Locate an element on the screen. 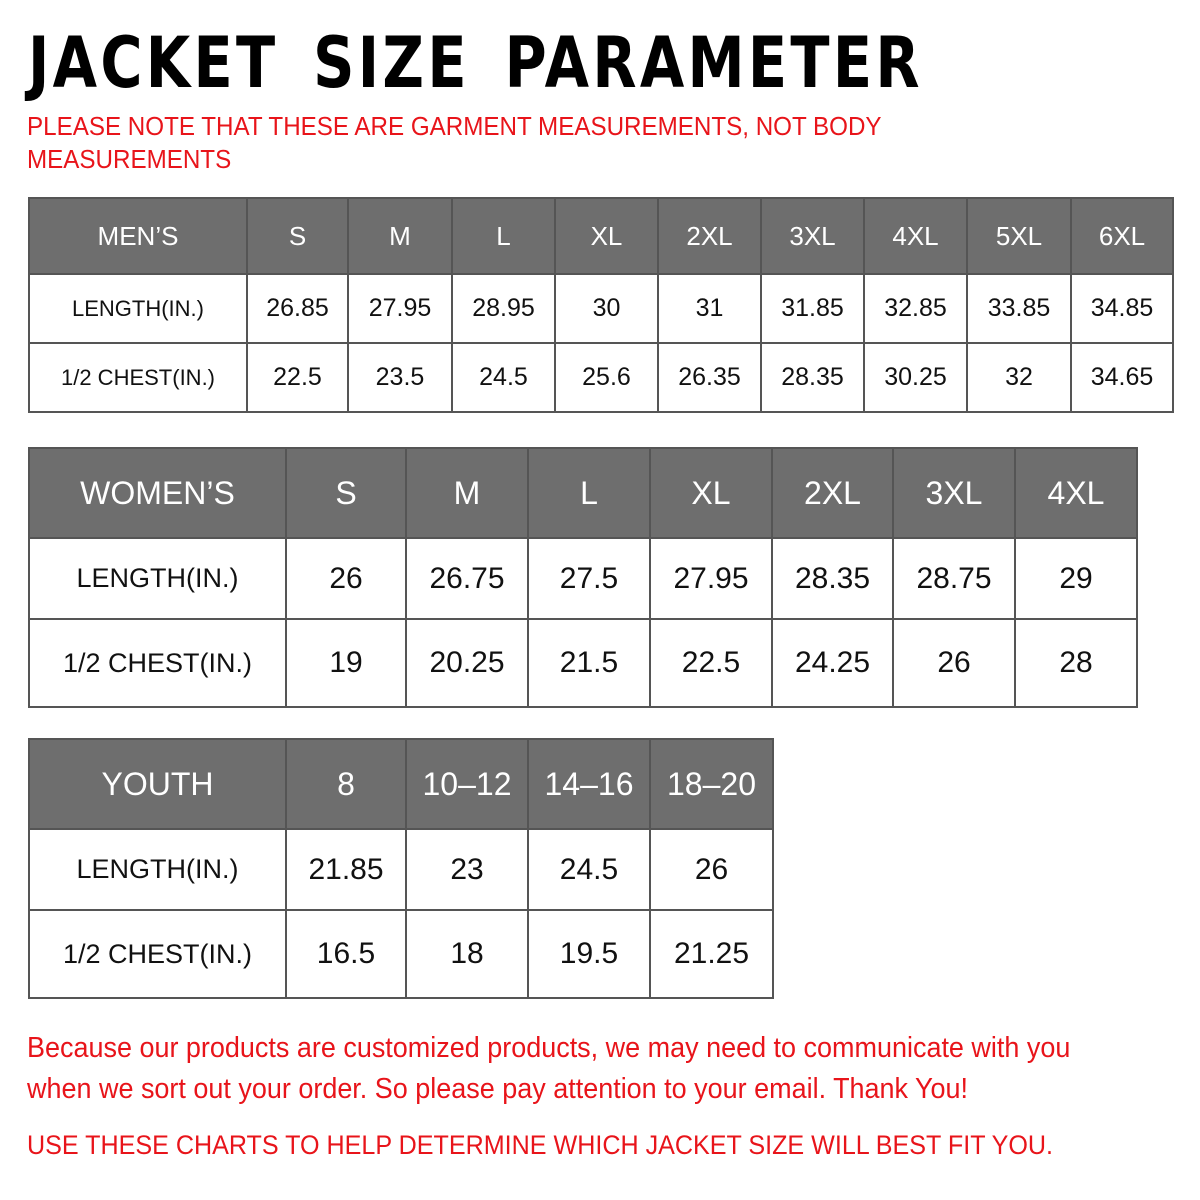  measurement-cell: 29 is located at coordinates (1076, 578).